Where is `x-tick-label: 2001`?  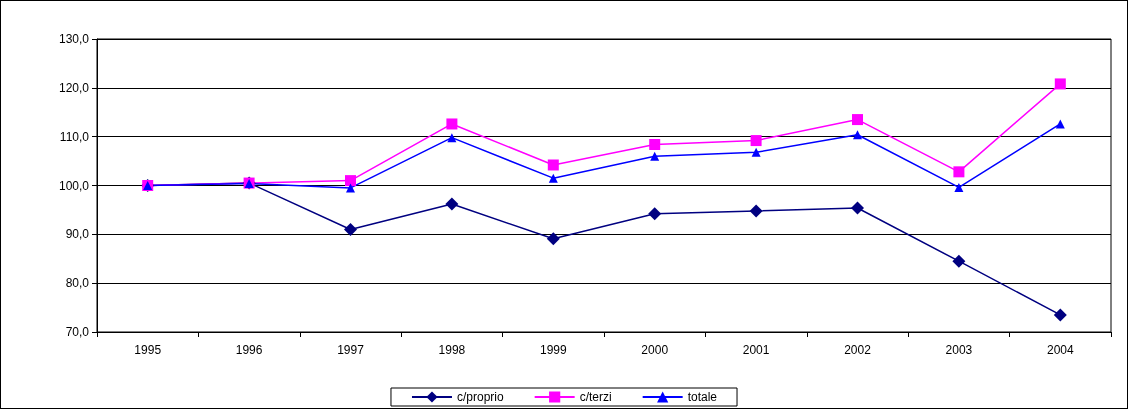
x-tick-label: 2001 is located at coordinates (756, 350).